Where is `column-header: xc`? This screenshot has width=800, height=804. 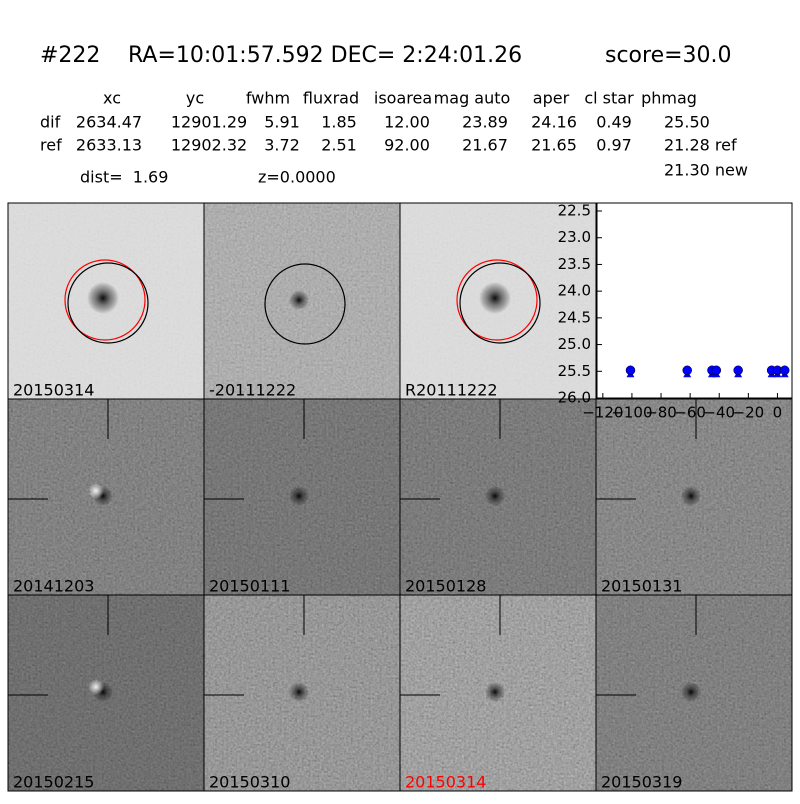 column-header: xc is located at coordinates (112, 98).